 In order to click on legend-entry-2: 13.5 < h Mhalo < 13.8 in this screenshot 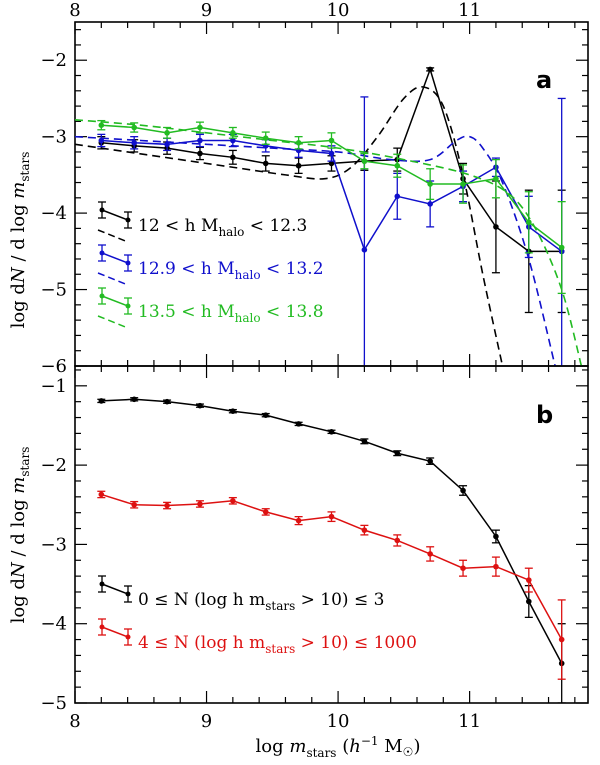, I will do `click(210, 308)`.